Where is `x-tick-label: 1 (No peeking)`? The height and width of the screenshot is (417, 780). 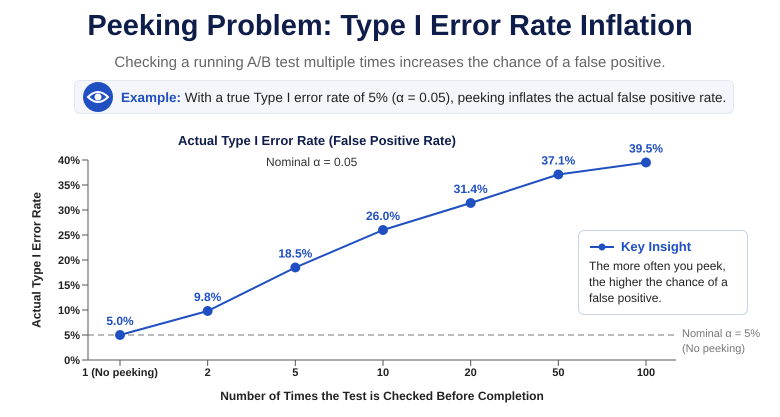
x-tick-label: 1 (No peeking) is located at coordinates (120, 372).